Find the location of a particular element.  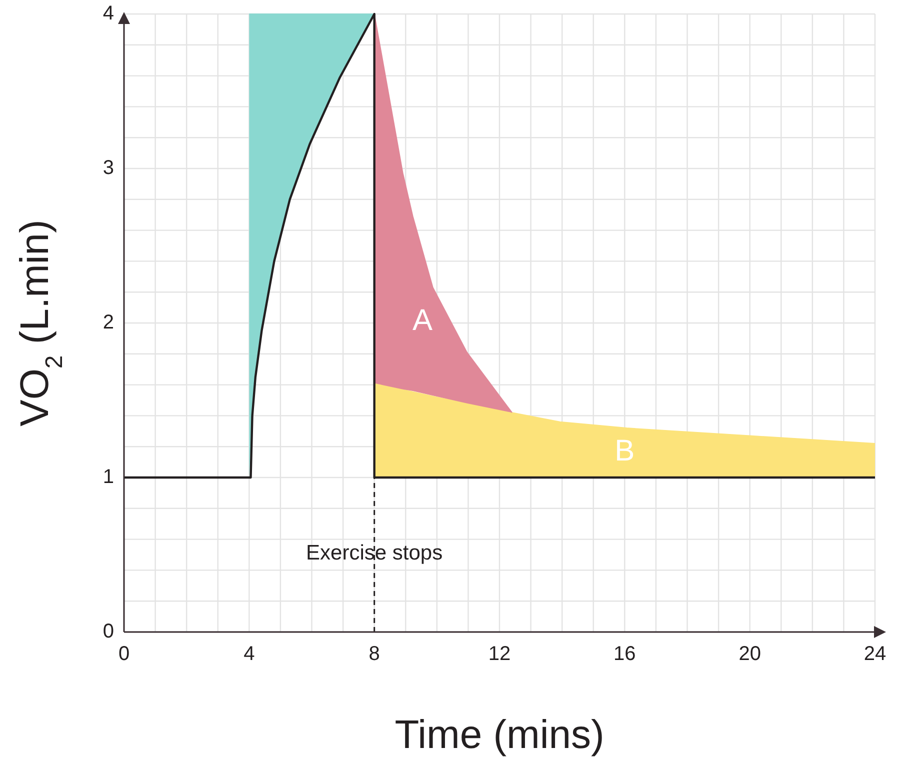

x-tick-label: 8 is located at coordinates (374, 654).